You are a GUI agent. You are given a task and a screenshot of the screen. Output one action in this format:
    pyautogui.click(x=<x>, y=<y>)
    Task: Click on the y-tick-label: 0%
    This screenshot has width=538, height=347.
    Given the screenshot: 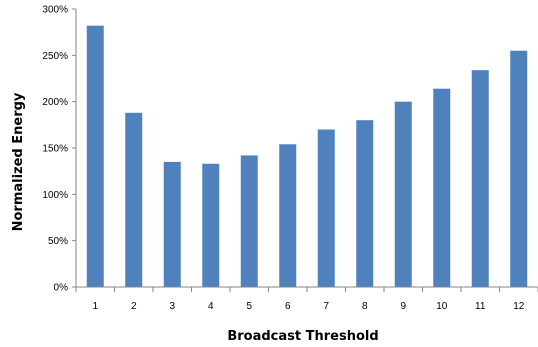 What is the action you would take?
    pyautogui.click(x=61, y=288)
    